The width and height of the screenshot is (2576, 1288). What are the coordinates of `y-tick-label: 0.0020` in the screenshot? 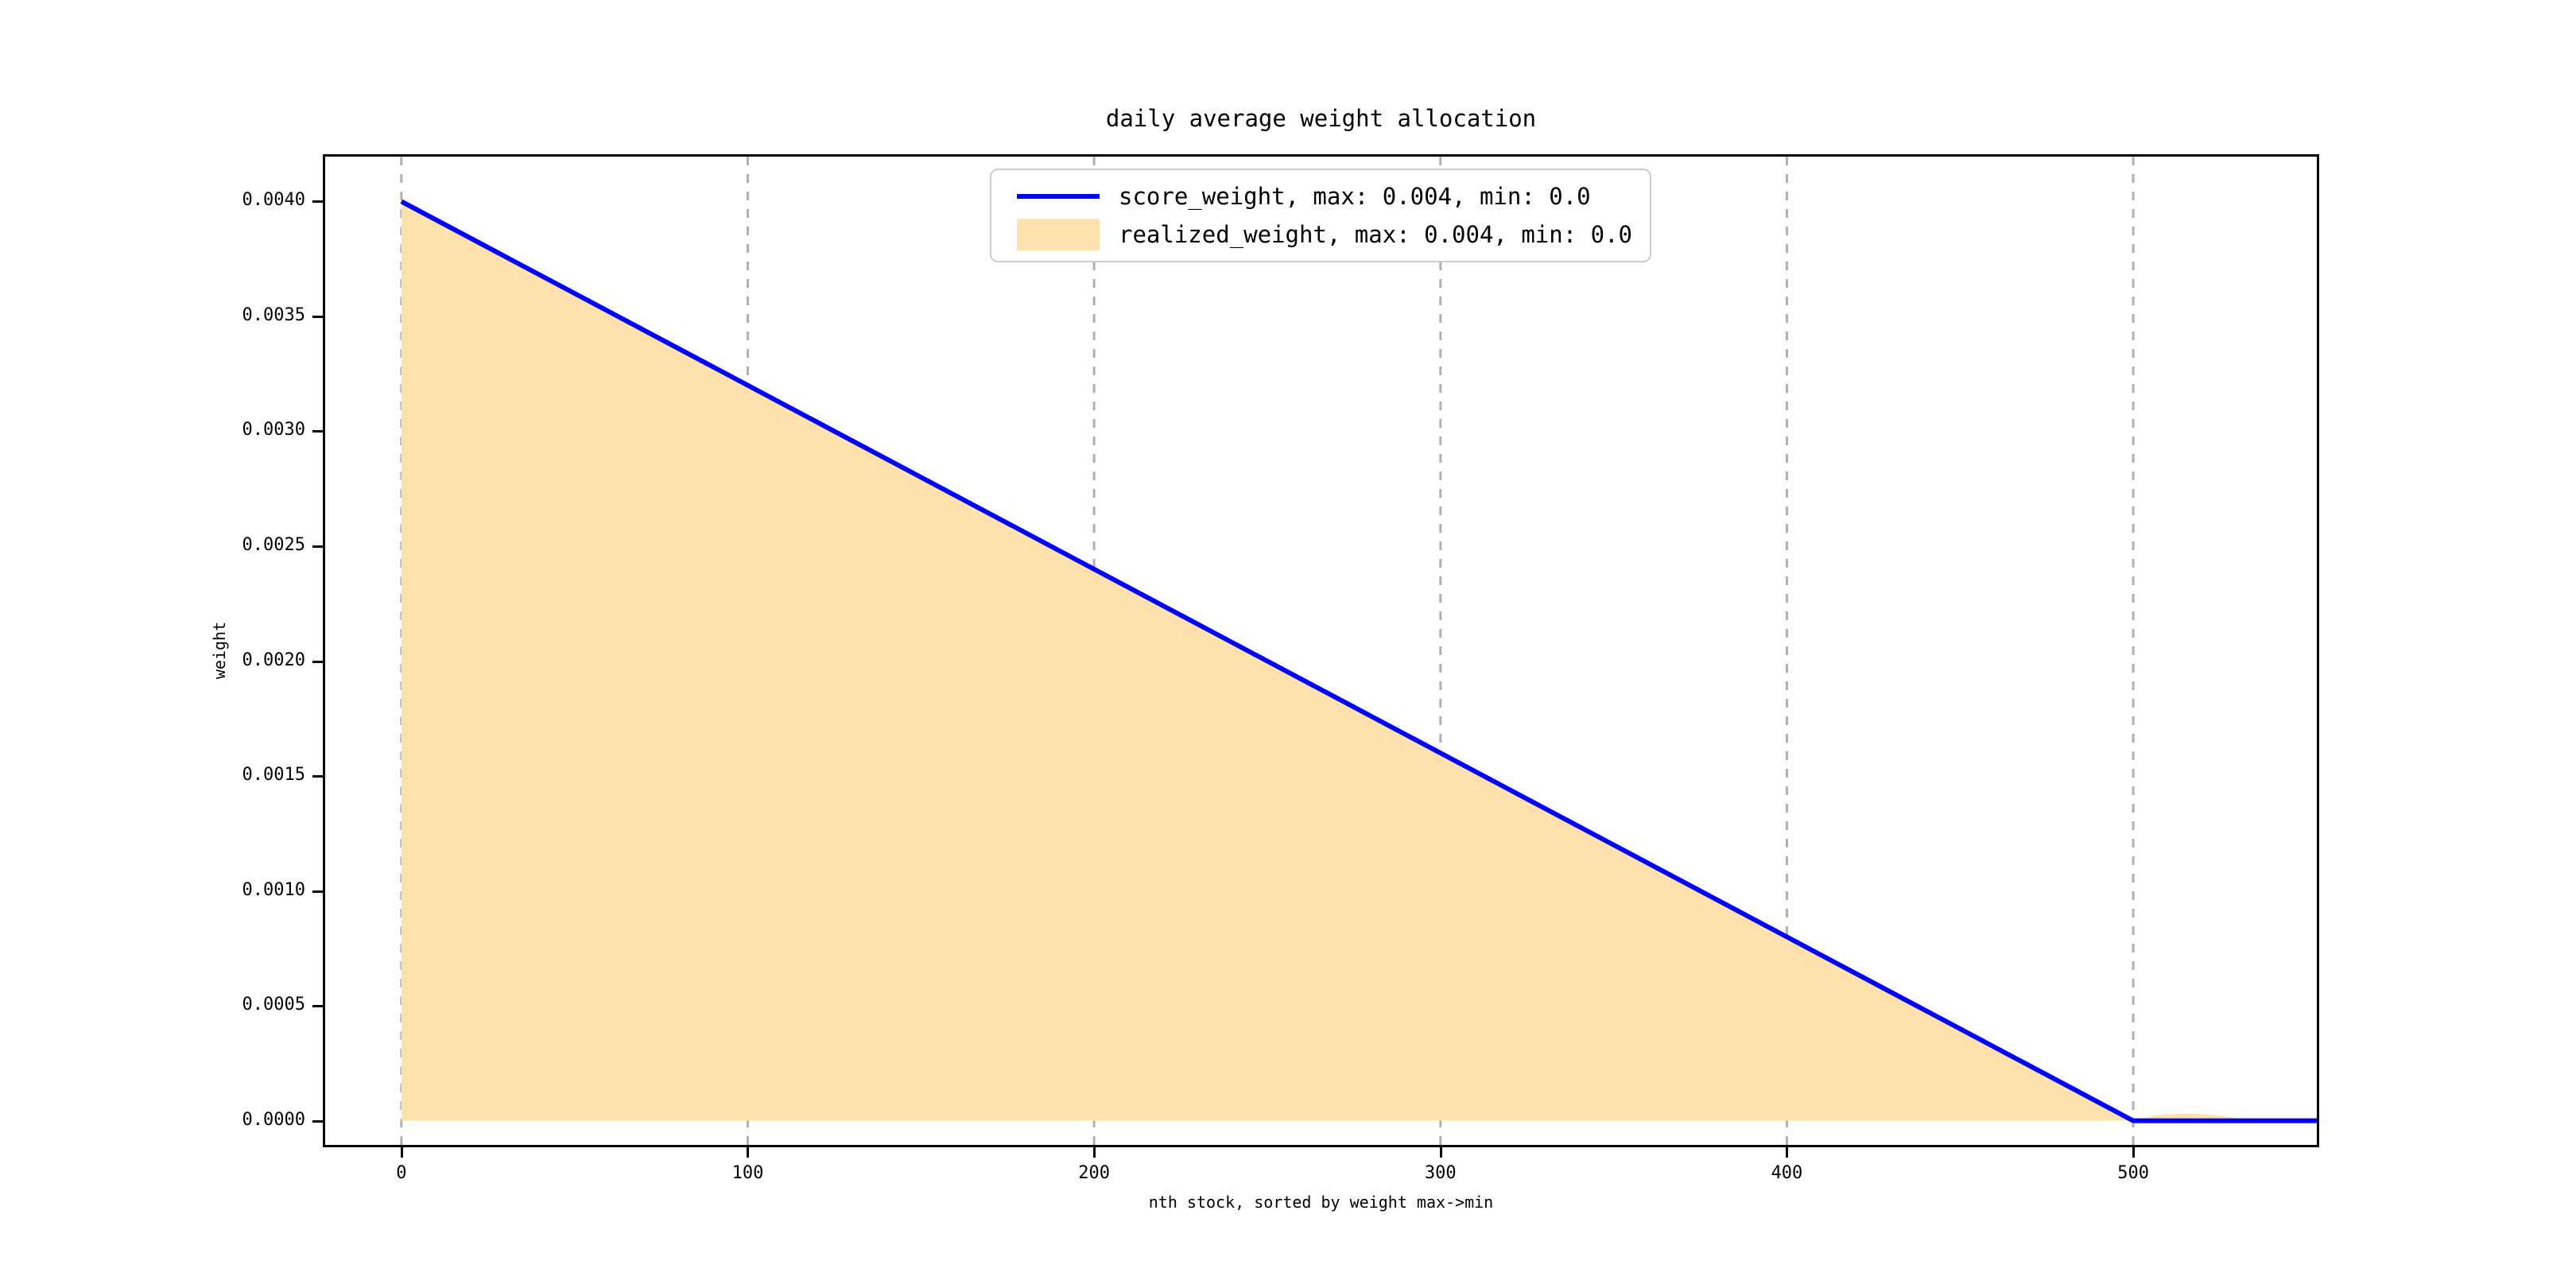 It's located at (273, 660).